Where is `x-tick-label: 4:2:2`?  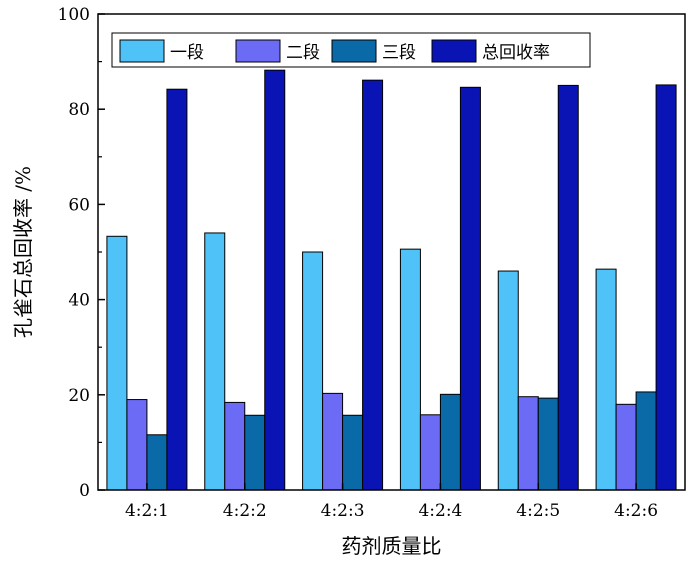
x-tick-label: 4:2:2 is located at coordinates (245, 511).